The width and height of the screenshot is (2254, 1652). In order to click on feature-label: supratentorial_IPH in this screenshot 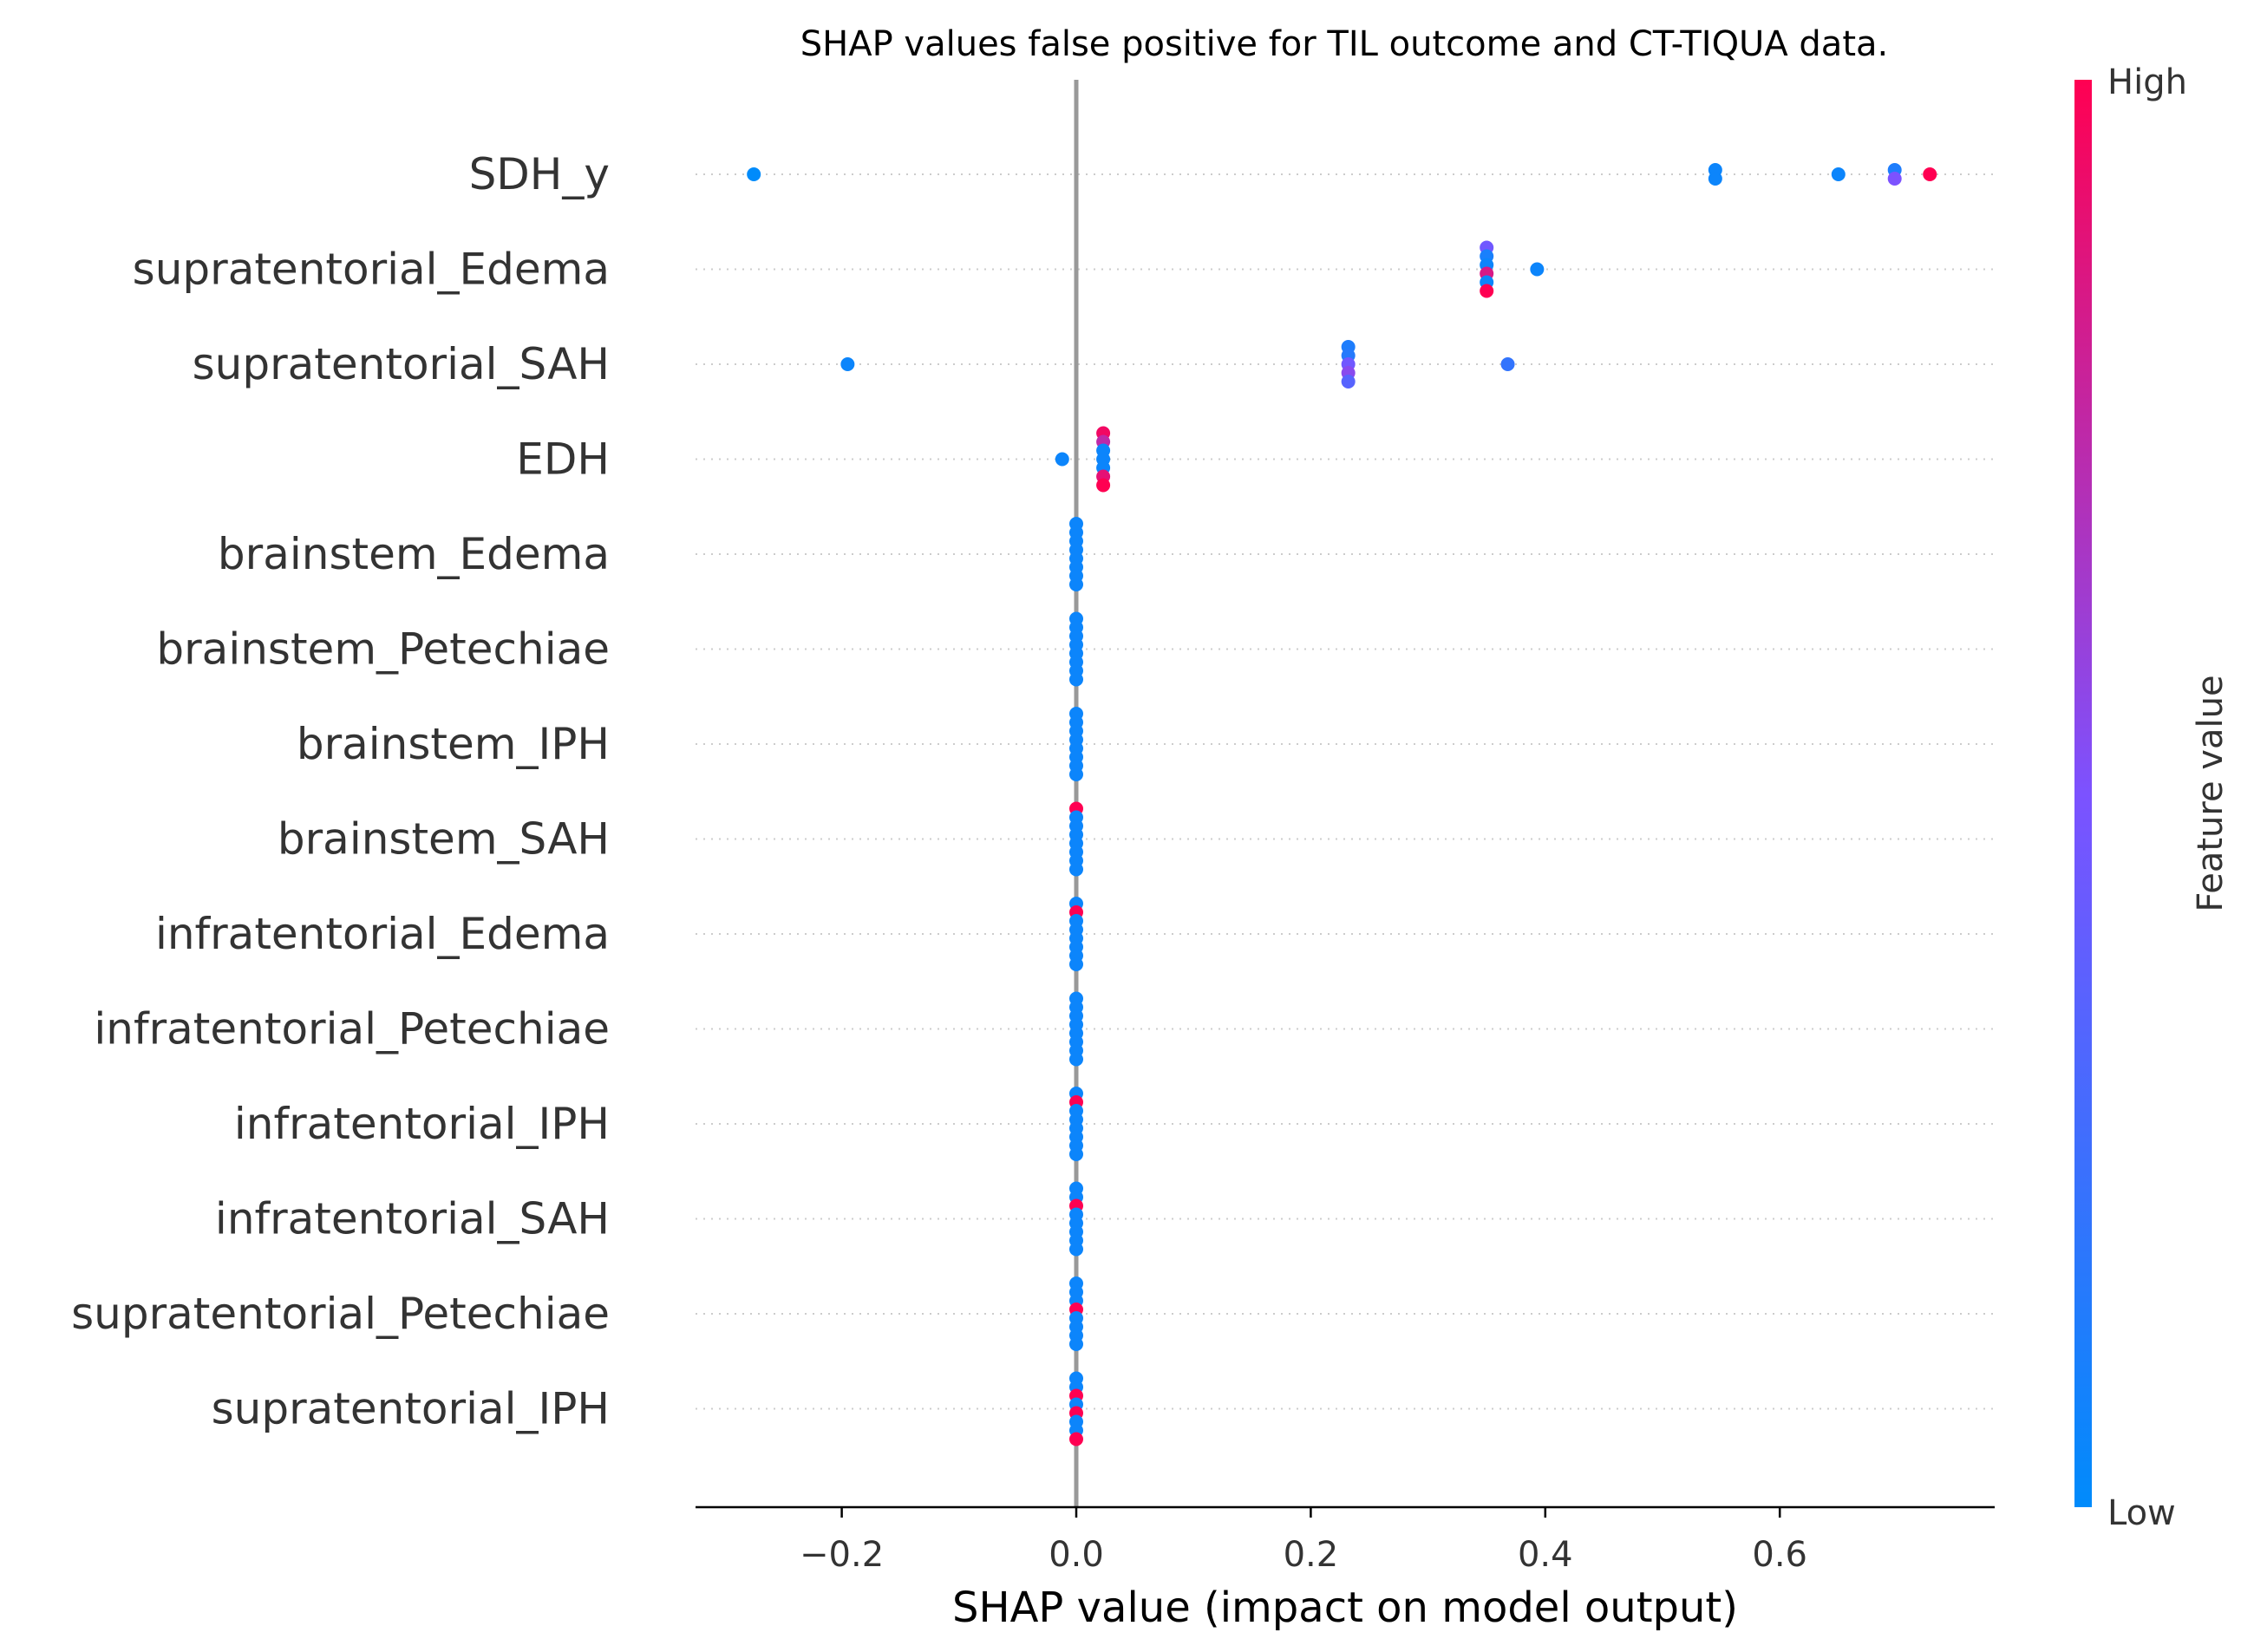, I will do `click(411, 1409)`.